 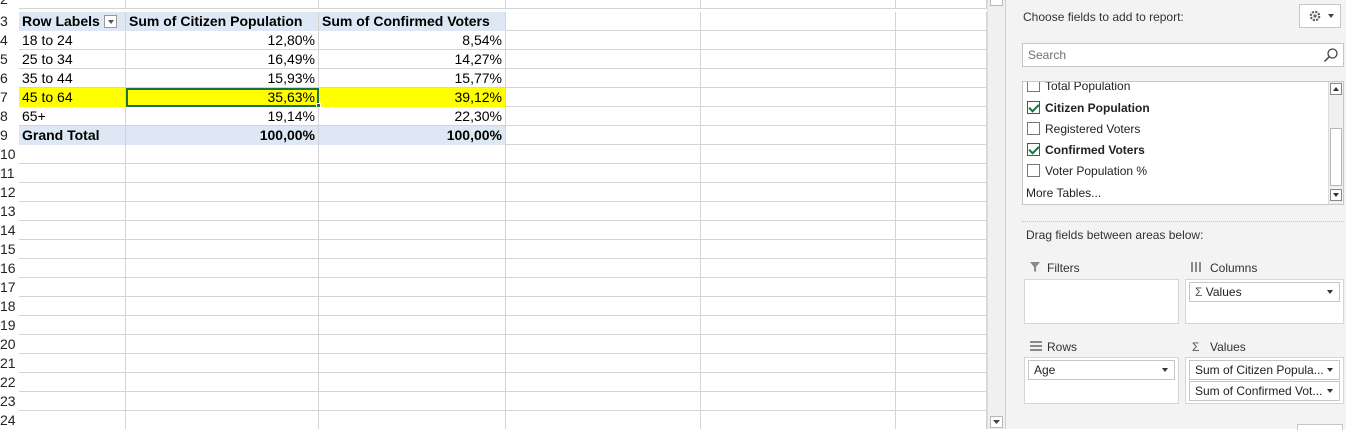 What do you see at coordinates (222, 59) in the screenshot?
I see `citizen-value-cell: 16,49%` at bounding box center [222, 59].